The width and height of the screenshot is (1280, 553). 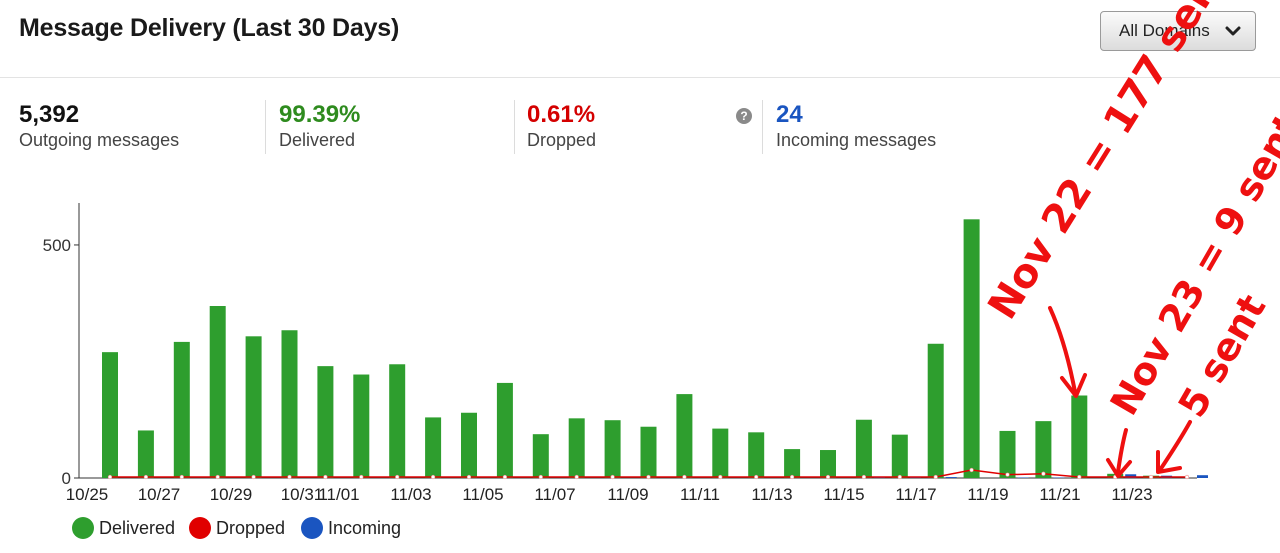 What do you see at coordinates (312, 528) in the screenshot?
I see `legend-swatch-incoming` at bounding box center [312, 528].